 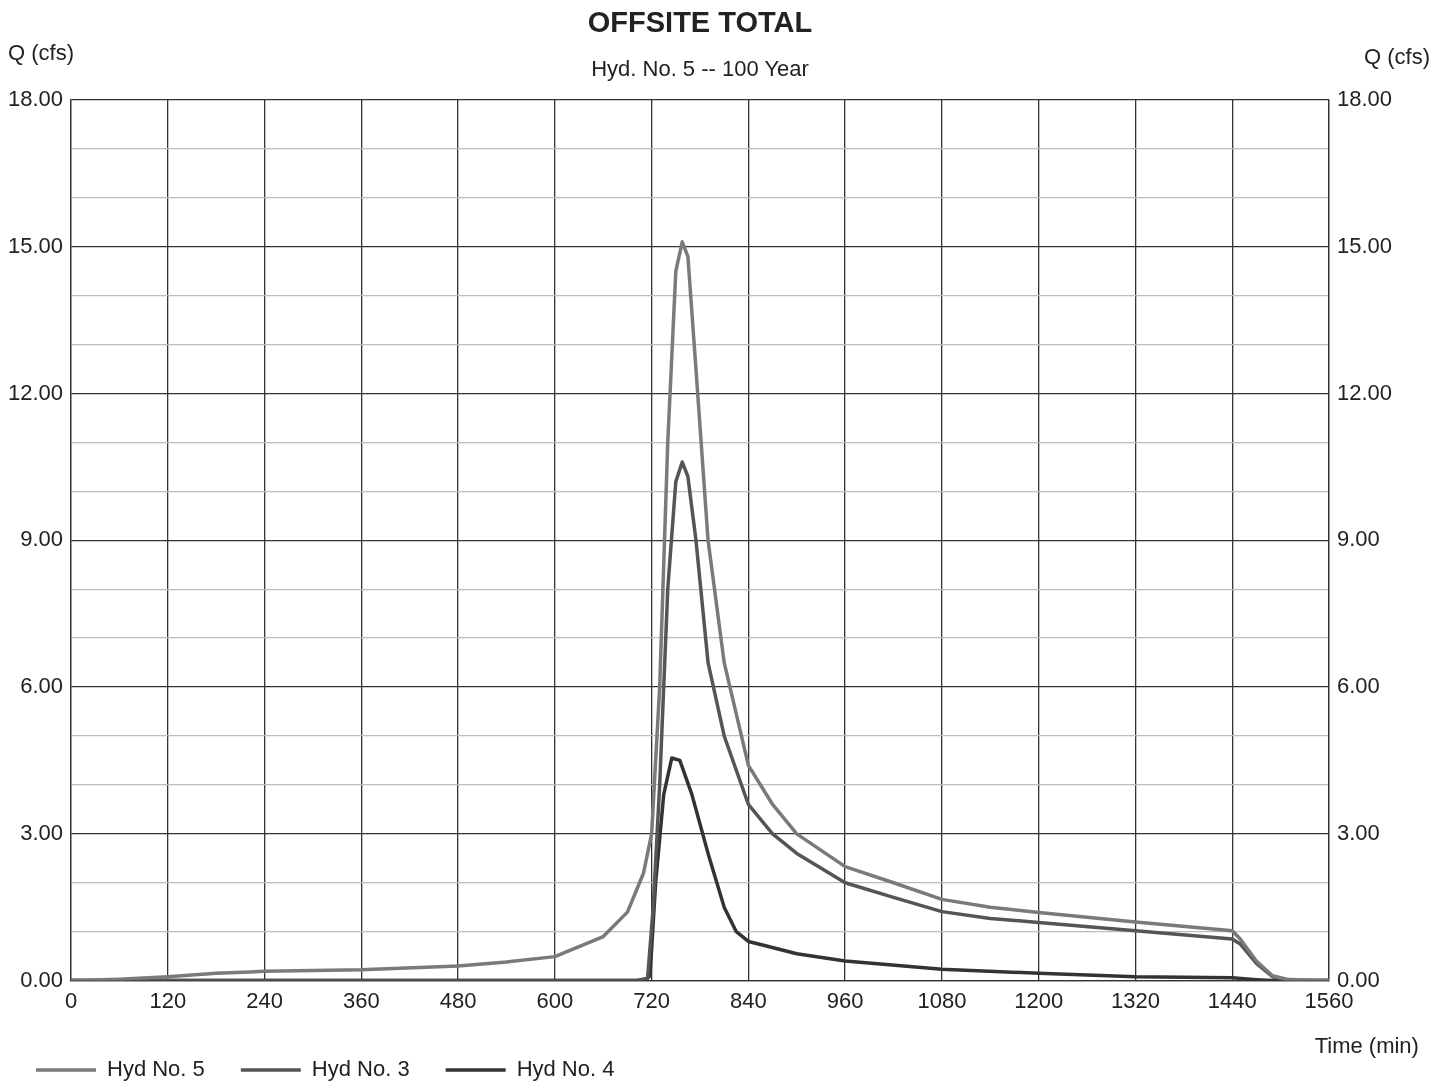 What do you see at coordinates (1358, 686) in the screenshot?
I see `y2-tick-label: 6.00` at bounding box center [1358, 686].